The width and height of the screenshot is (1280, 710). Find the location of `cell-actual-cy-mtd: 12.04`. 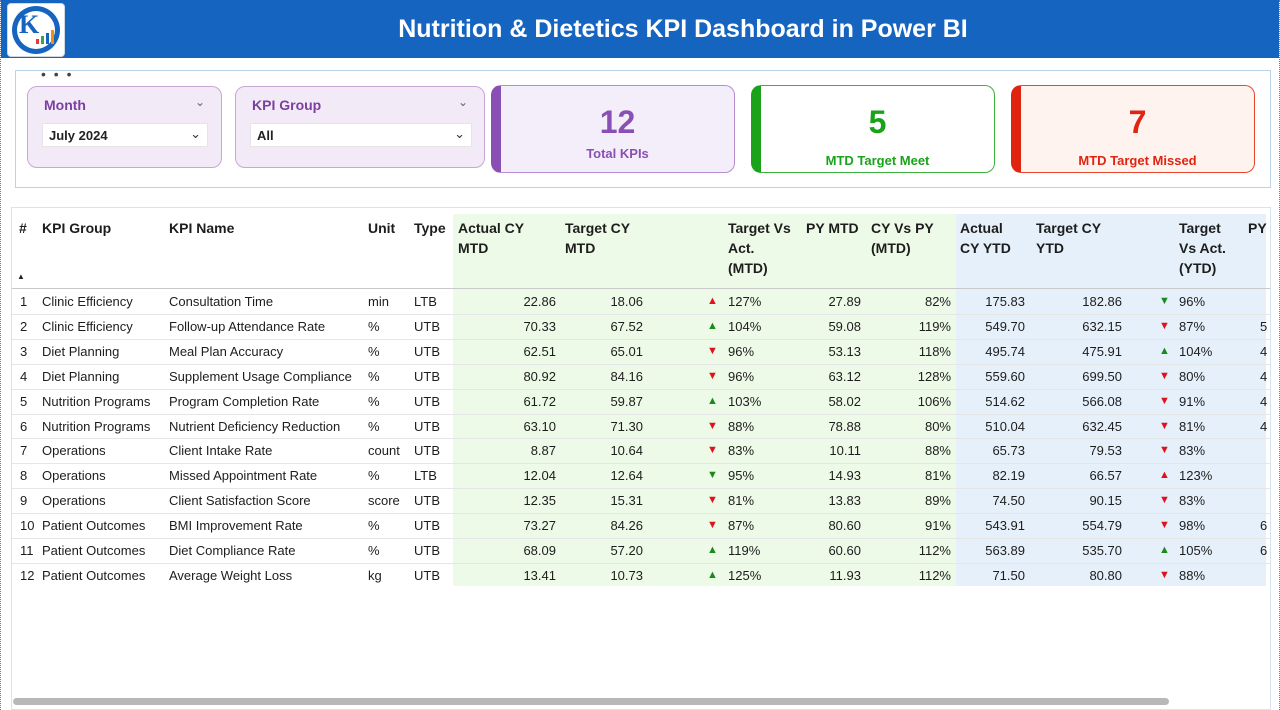

cell-actual-cy-mtd: 12.04 is located at coordinates (539, 476).